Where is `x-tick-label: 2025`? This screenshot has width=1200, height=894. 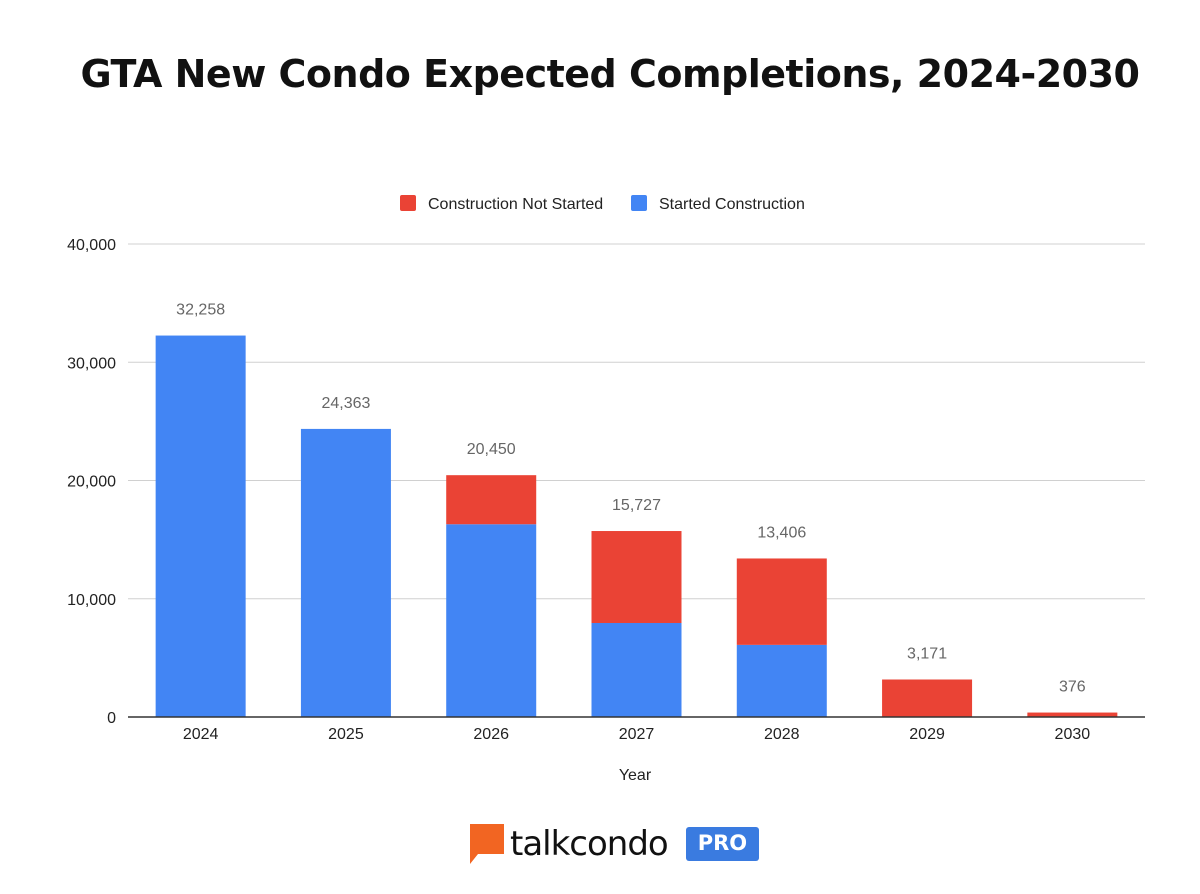
x-tick-label: 2025 is located at coordinates (346, 734).